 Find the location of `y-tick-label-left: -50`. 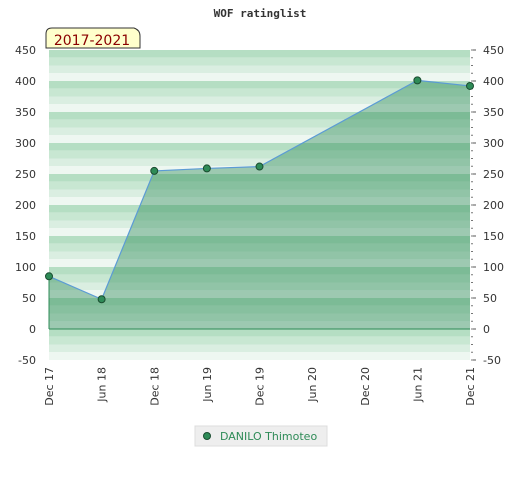

y-tick-label-left: -50 is located at coordinates (27, 360).